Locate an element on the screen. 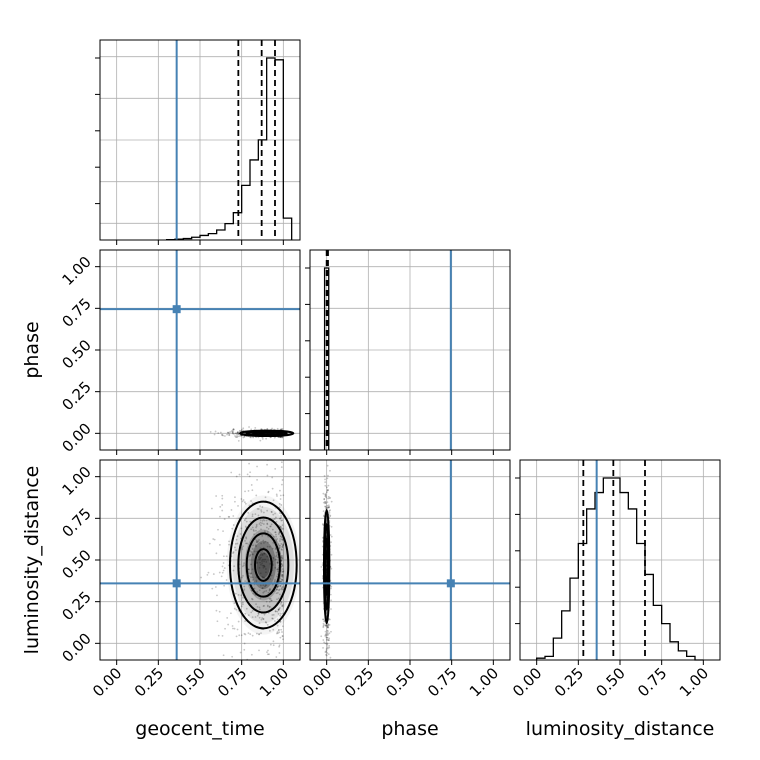  x-tick-label: 0.50 is located at coordinates (610, 682).